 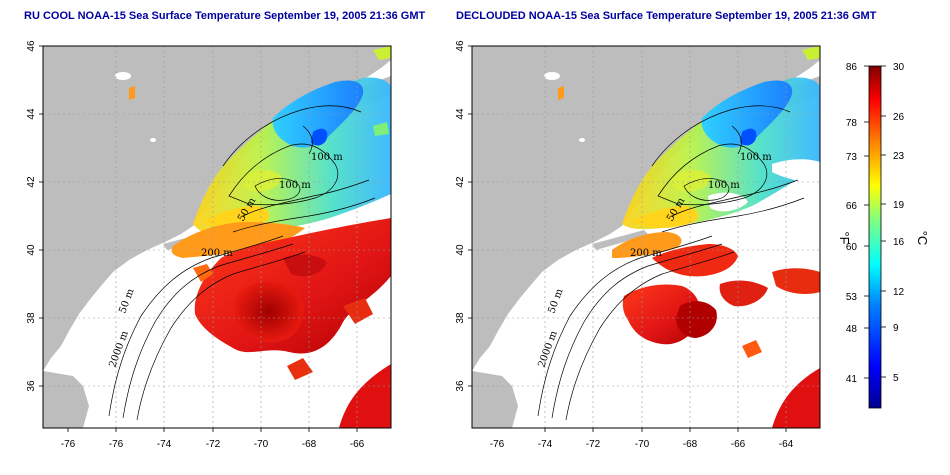 What do you see at coordinates (852, 157) in the screenshot?
I see `colorbar-fahrenheit-tick: 73` at bounding box center [852, 157].